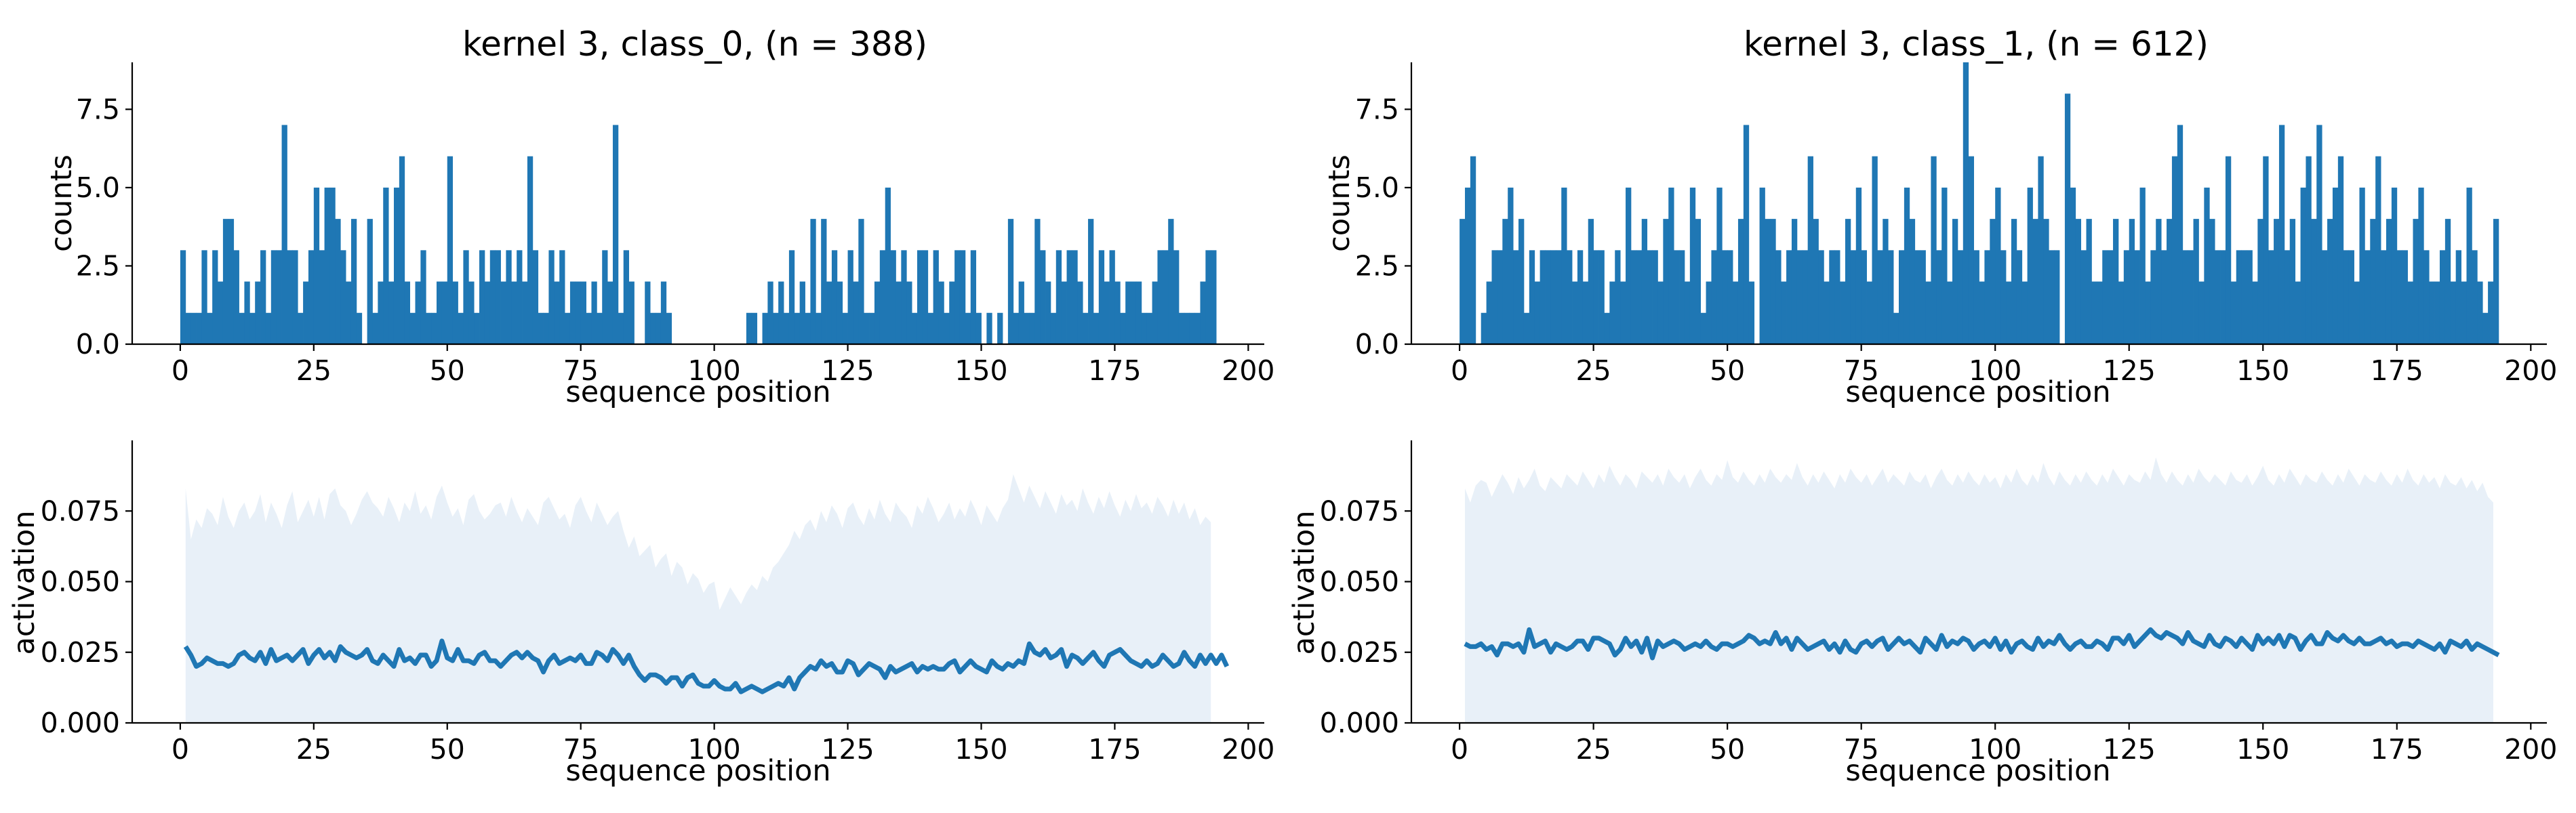 The image size is (2576, 813). Describe the element at coordinates (447, 749) in the screenshot. I see `x-tick-label: 50` at that location.